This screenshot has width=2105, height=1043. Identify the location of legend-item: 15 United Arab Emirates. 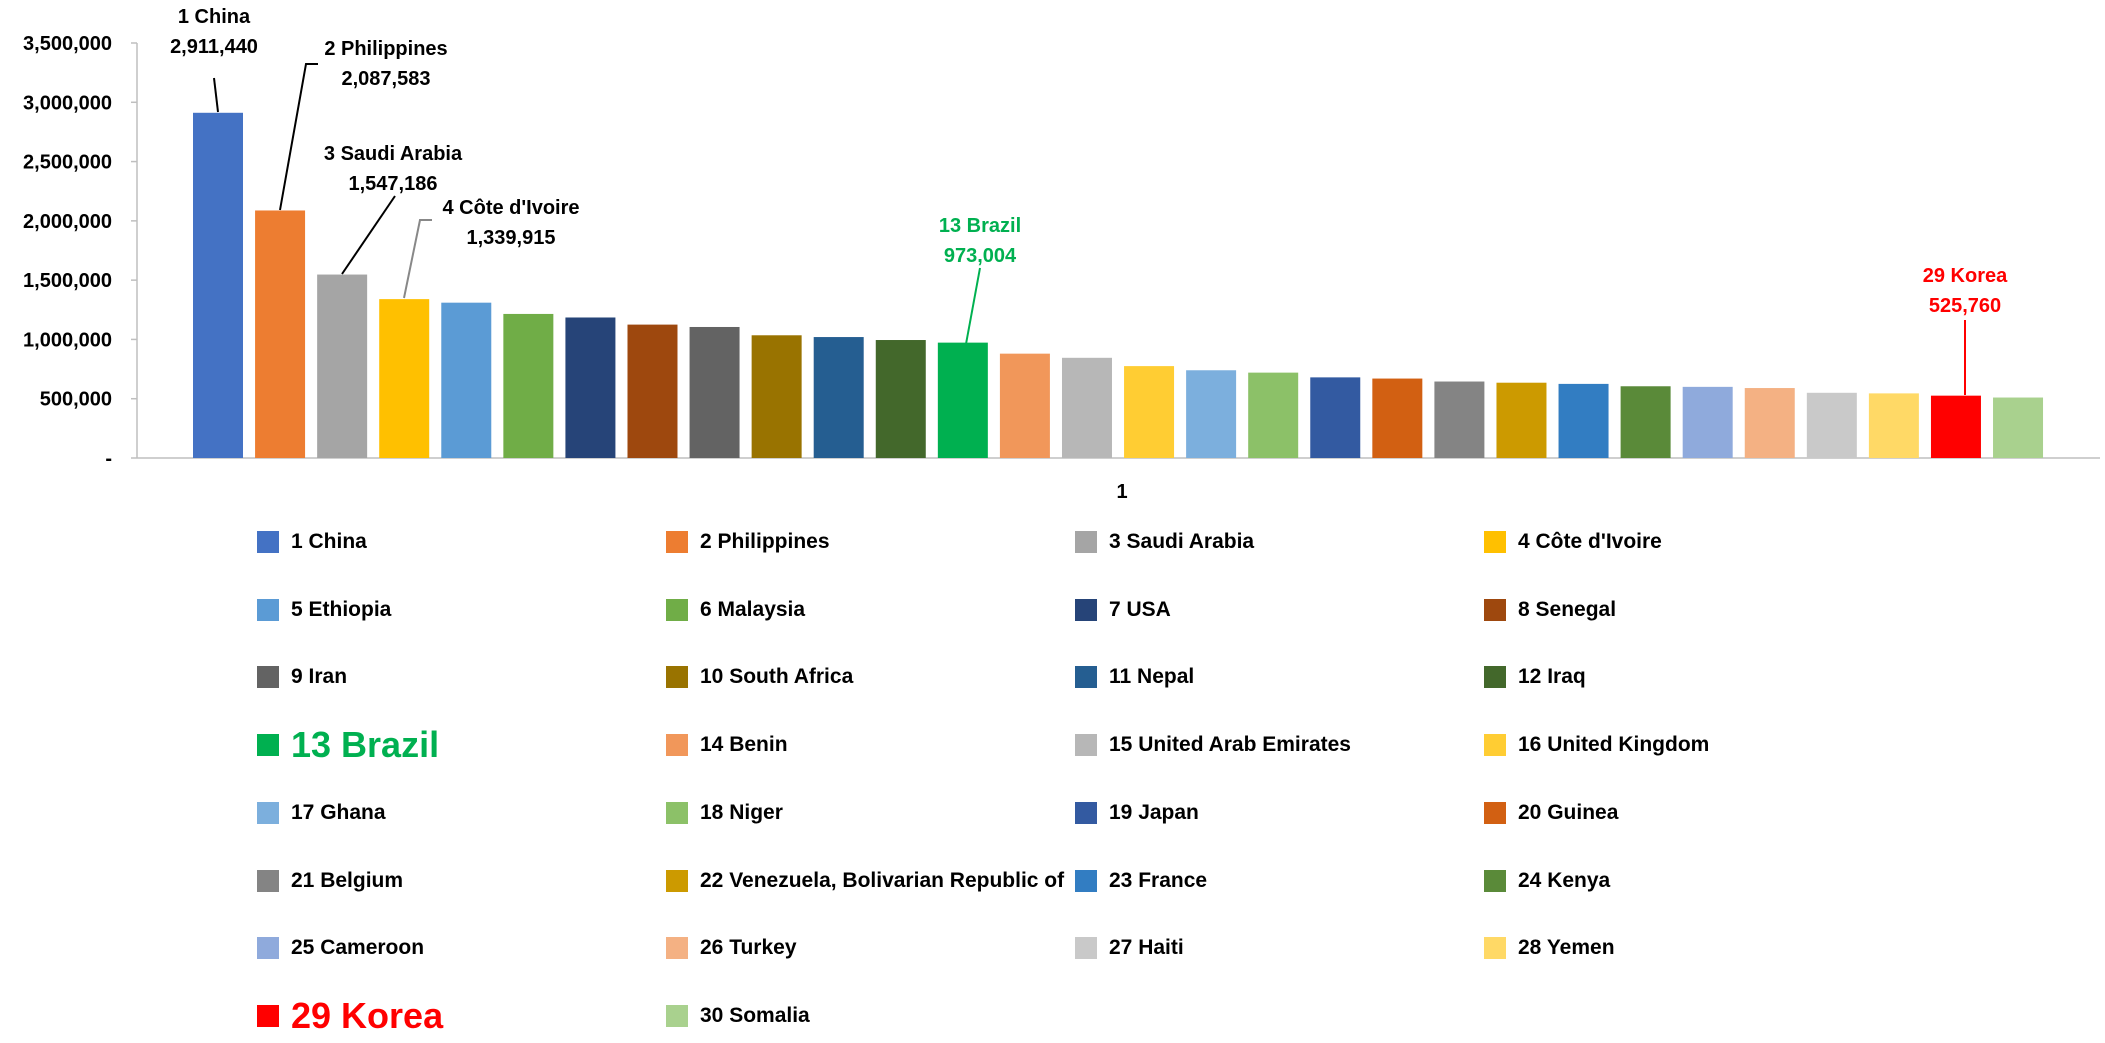
(1213, 745).